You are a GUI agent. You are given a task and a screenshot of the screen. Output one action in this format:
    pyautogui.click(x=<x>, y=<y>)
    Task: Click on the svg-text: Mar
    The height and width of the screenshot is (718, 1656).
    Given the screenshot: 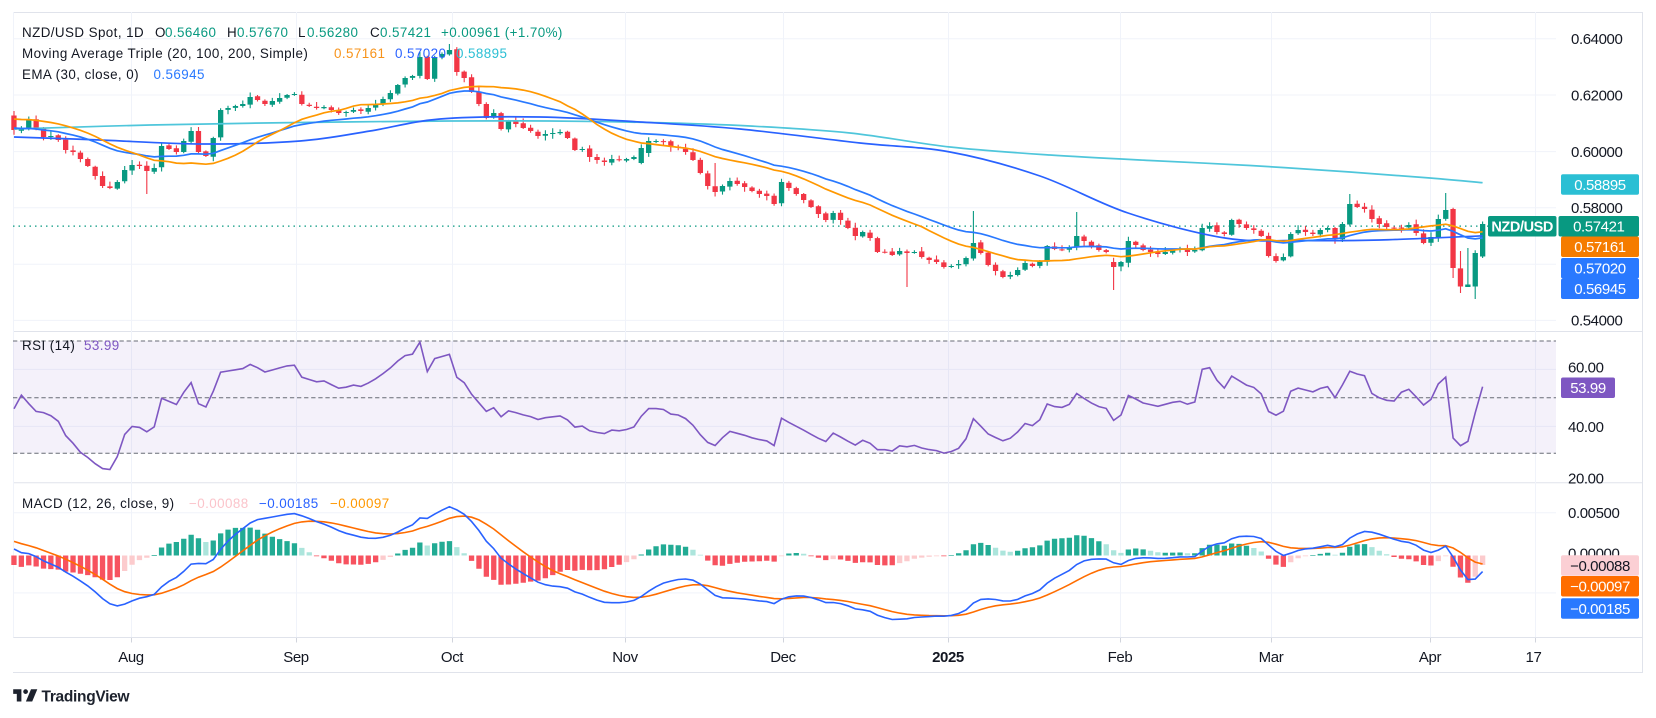 What is the action you would take?
    pyautogui.click(x=1271, y=657)
    